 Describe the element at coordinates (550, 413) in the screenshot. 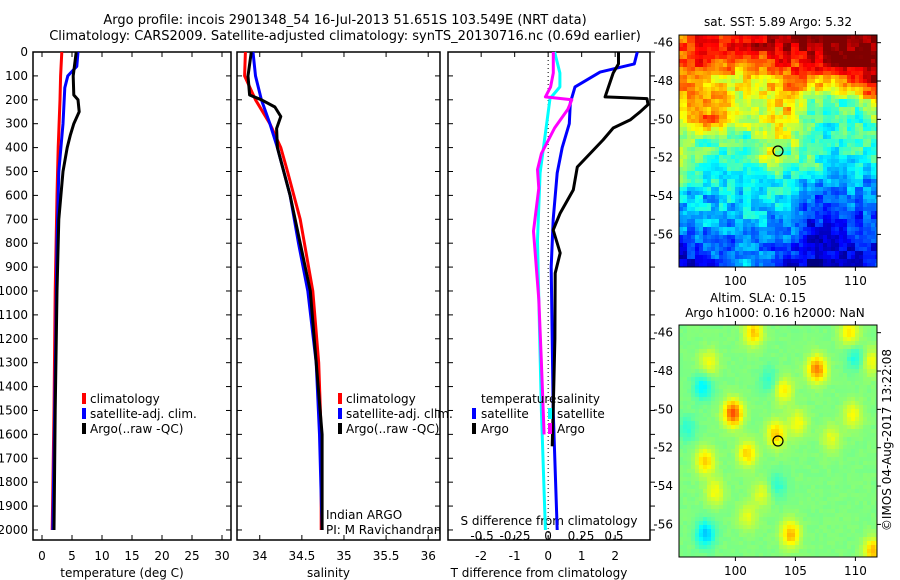

I see `legend-swatch` at that location.